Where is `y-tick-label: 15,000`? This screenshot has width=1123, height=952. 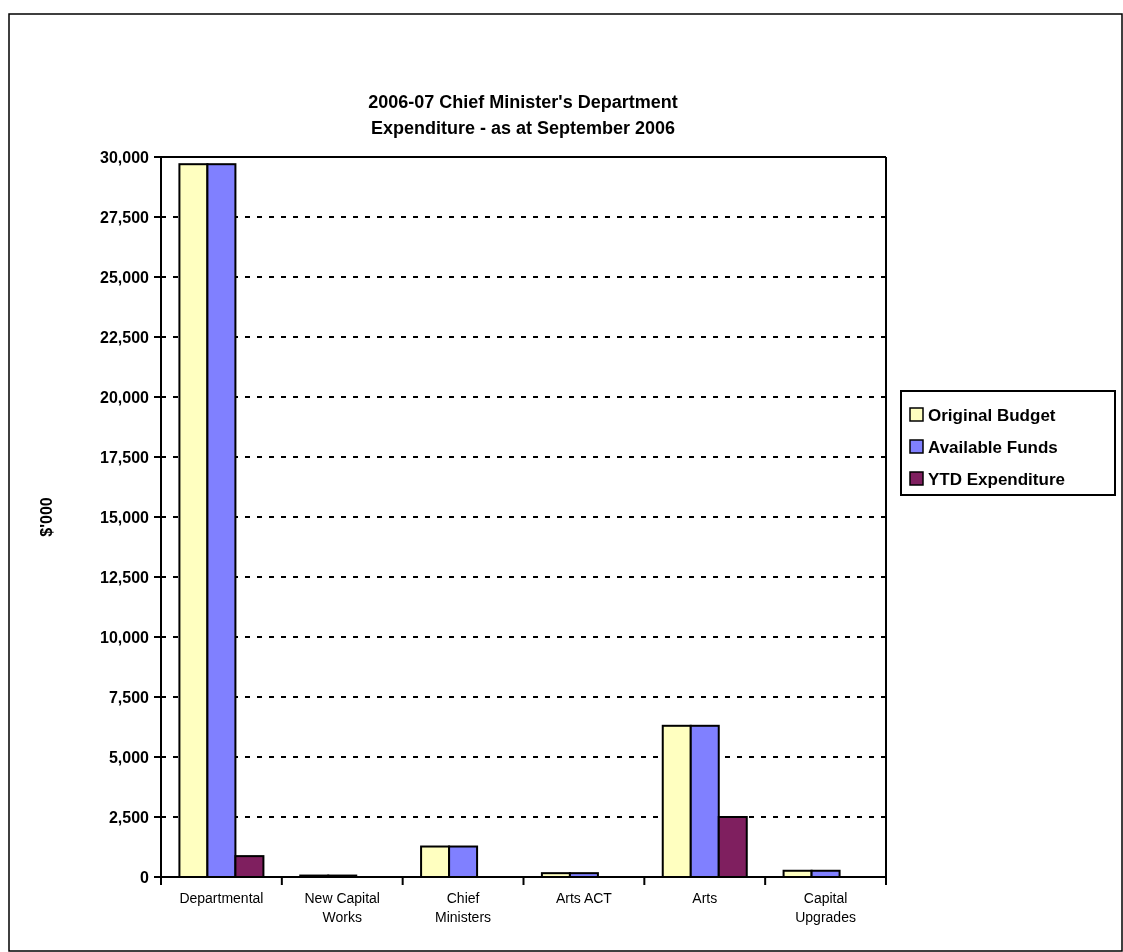
y-tick-label: 15,000 is located at coordinates (125, 517).